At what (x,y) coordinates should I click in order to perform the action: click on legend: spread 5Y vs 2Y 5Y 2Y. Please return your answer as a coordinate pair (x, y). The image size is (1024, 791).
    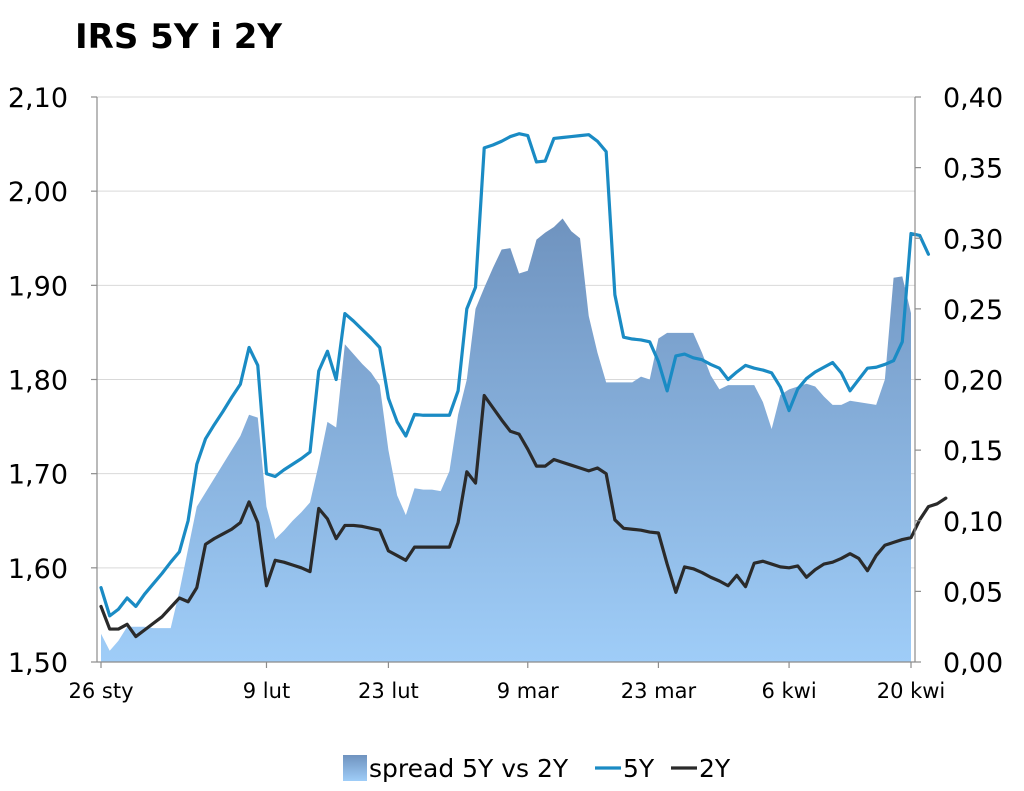
    Looking at the image, I should click on (537, 768).